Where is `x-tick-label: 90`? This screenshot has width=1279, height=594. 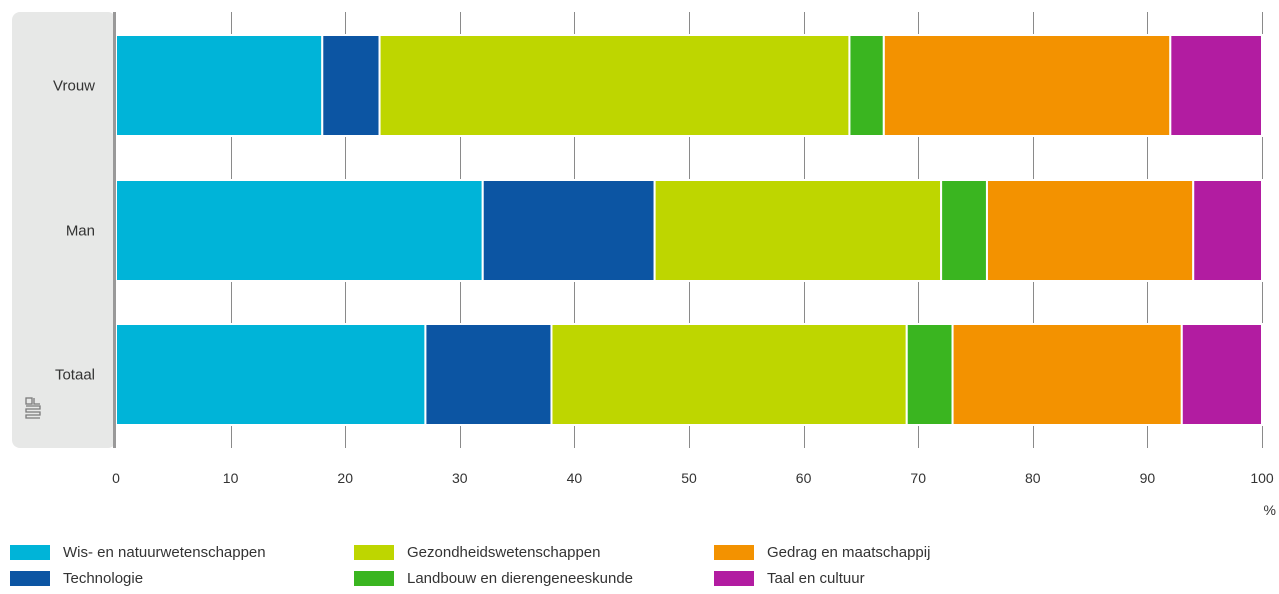 x-tick-label: 90 is located at coordinates (1148, 478).